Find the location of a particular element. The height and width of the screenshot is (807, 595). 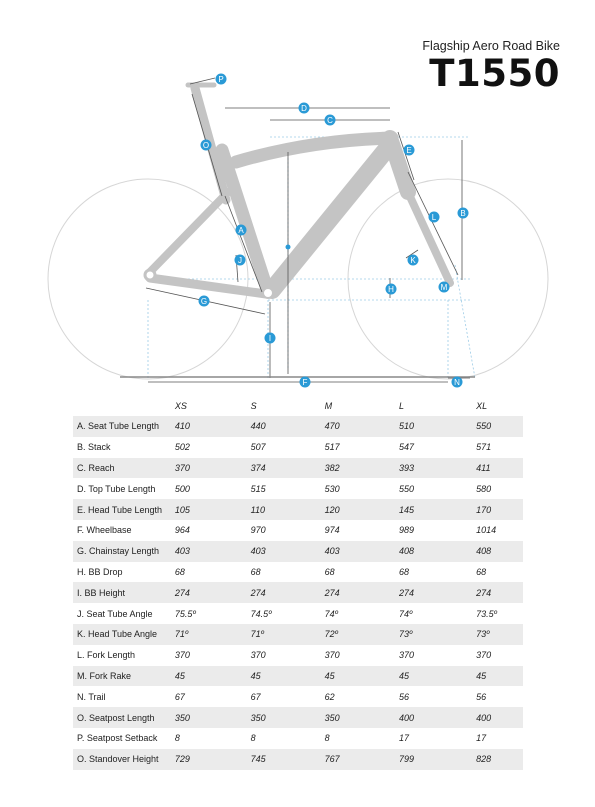

cell-l: 274 is located at coordinates (433, 593).